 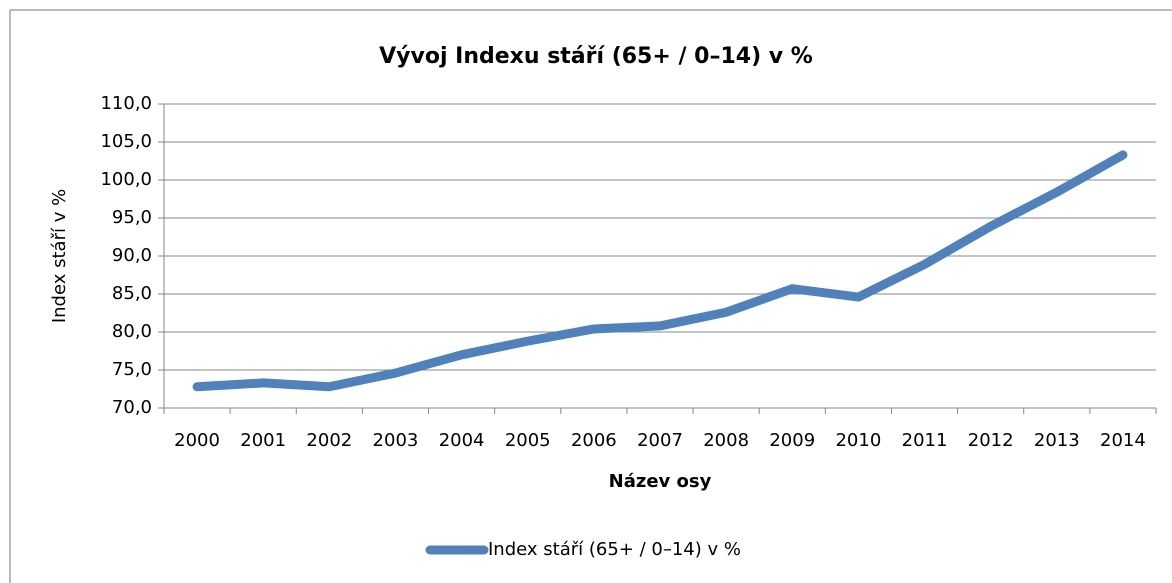 I want to click on x-tick-label: 2002, so click(x=329, y=440).